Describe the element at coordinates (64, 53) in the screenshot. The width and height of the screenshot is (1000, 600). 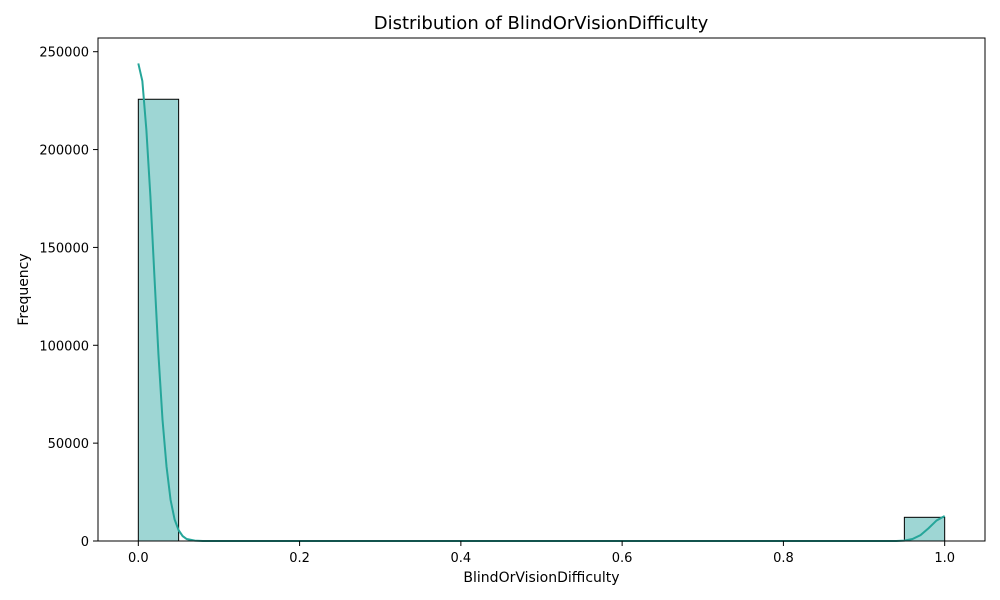
I see `y-tick-label: 250000` at that location.